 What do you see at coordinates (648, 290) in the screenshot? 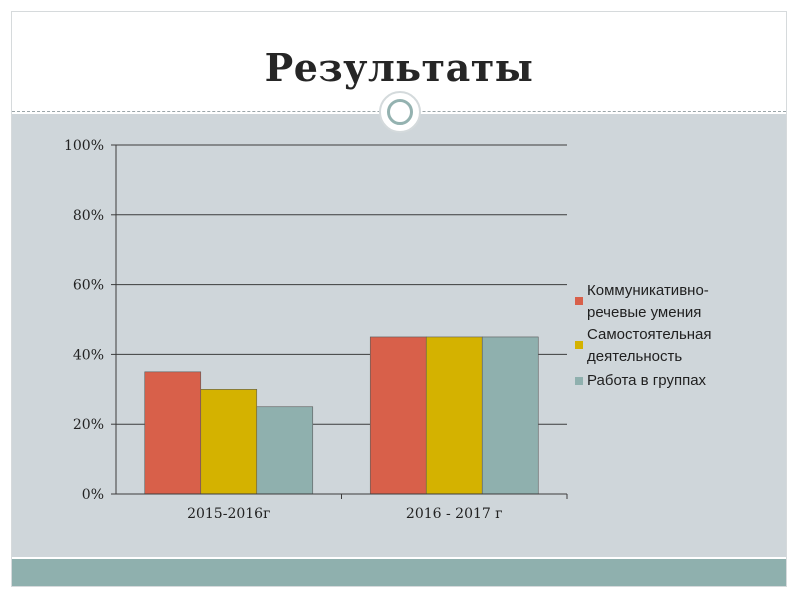
I see `legend-label: Коммуникативно-` at bounding box center [648, 290].